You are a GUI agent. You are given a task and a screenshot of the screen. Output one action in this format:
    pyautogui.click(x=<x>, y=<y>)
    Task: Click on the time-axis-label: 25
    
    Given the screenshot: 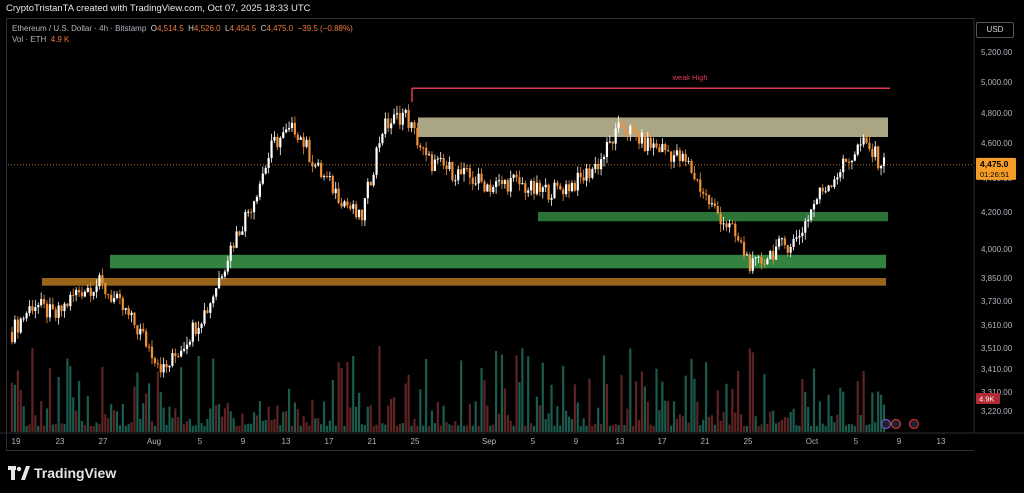 What is the action you would take?
    pyautogui.click(x=748, y=441)
    